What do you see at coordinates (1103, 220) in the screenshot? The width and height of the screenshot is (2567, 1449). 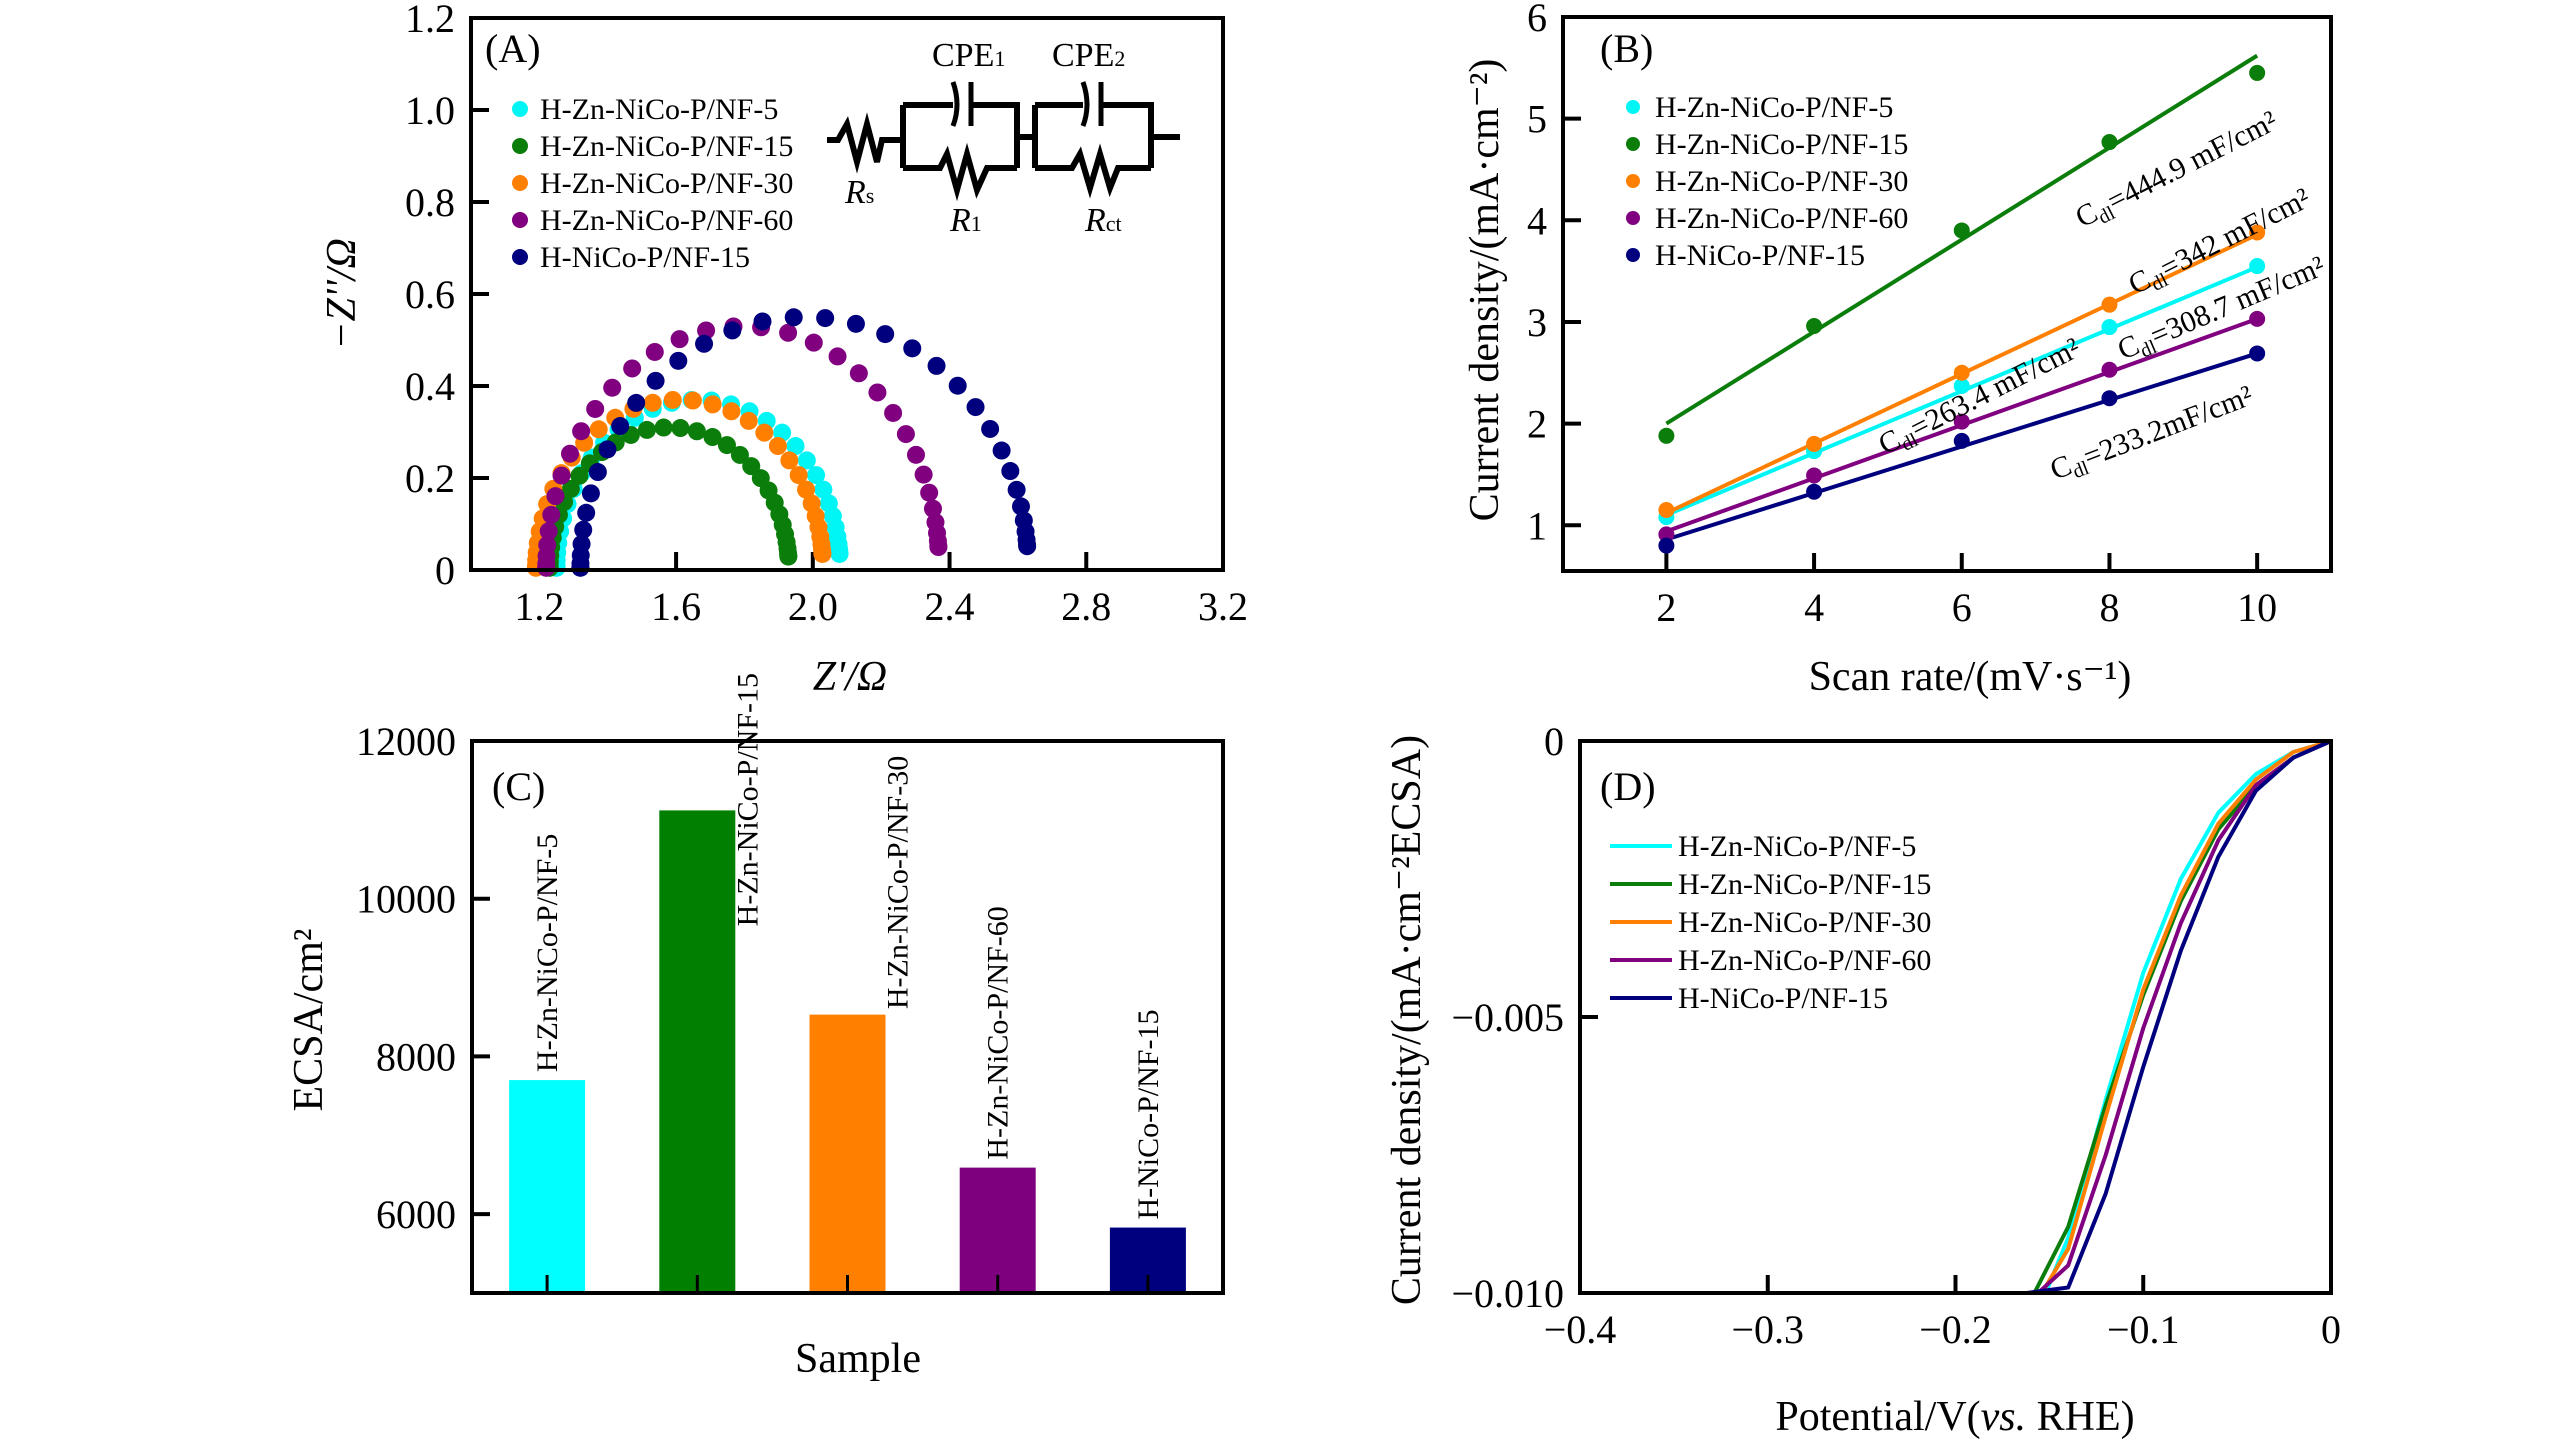 I see `rct-label: Rct` at bounding box center [1103, 220].